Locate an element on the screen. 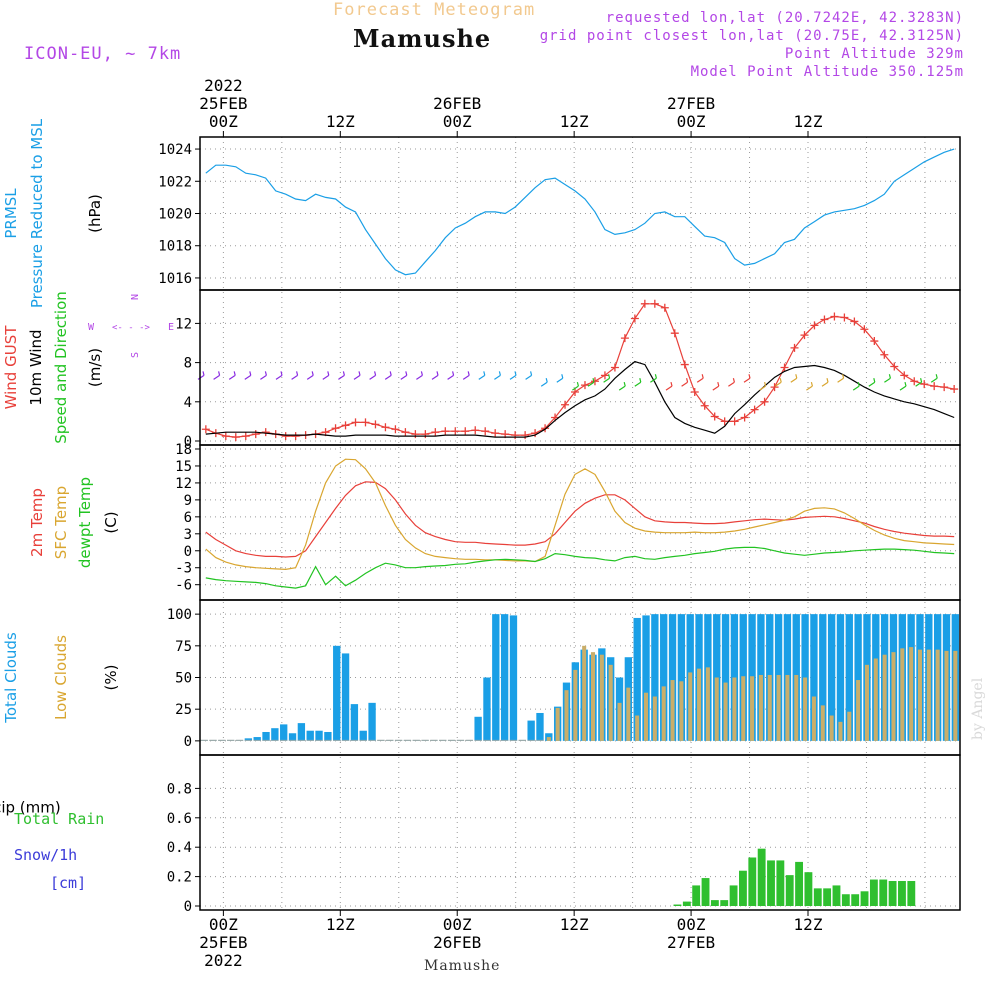  bottom-time-label: 12Z is located at coordinates (340, 924).